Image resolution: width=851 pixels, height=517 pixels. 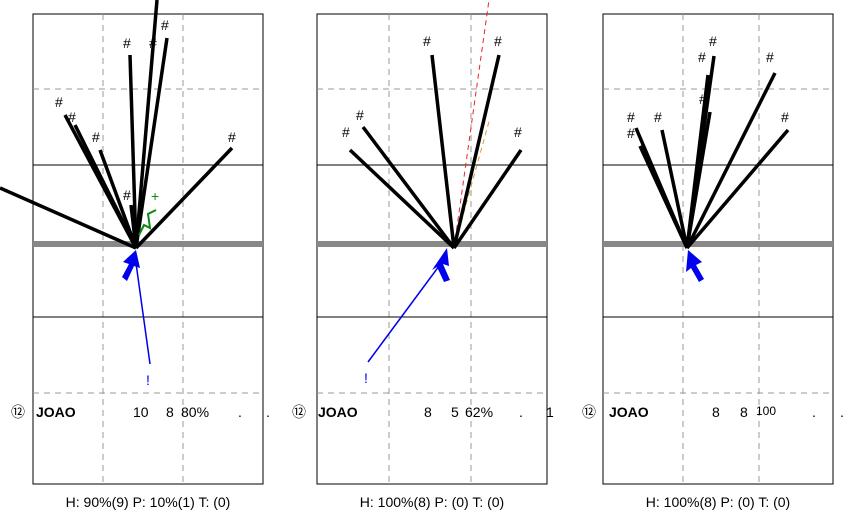 What do you see at coordinates (147, 222) in the screenshot?
I see `green-path` at bounding box center [147, 222].